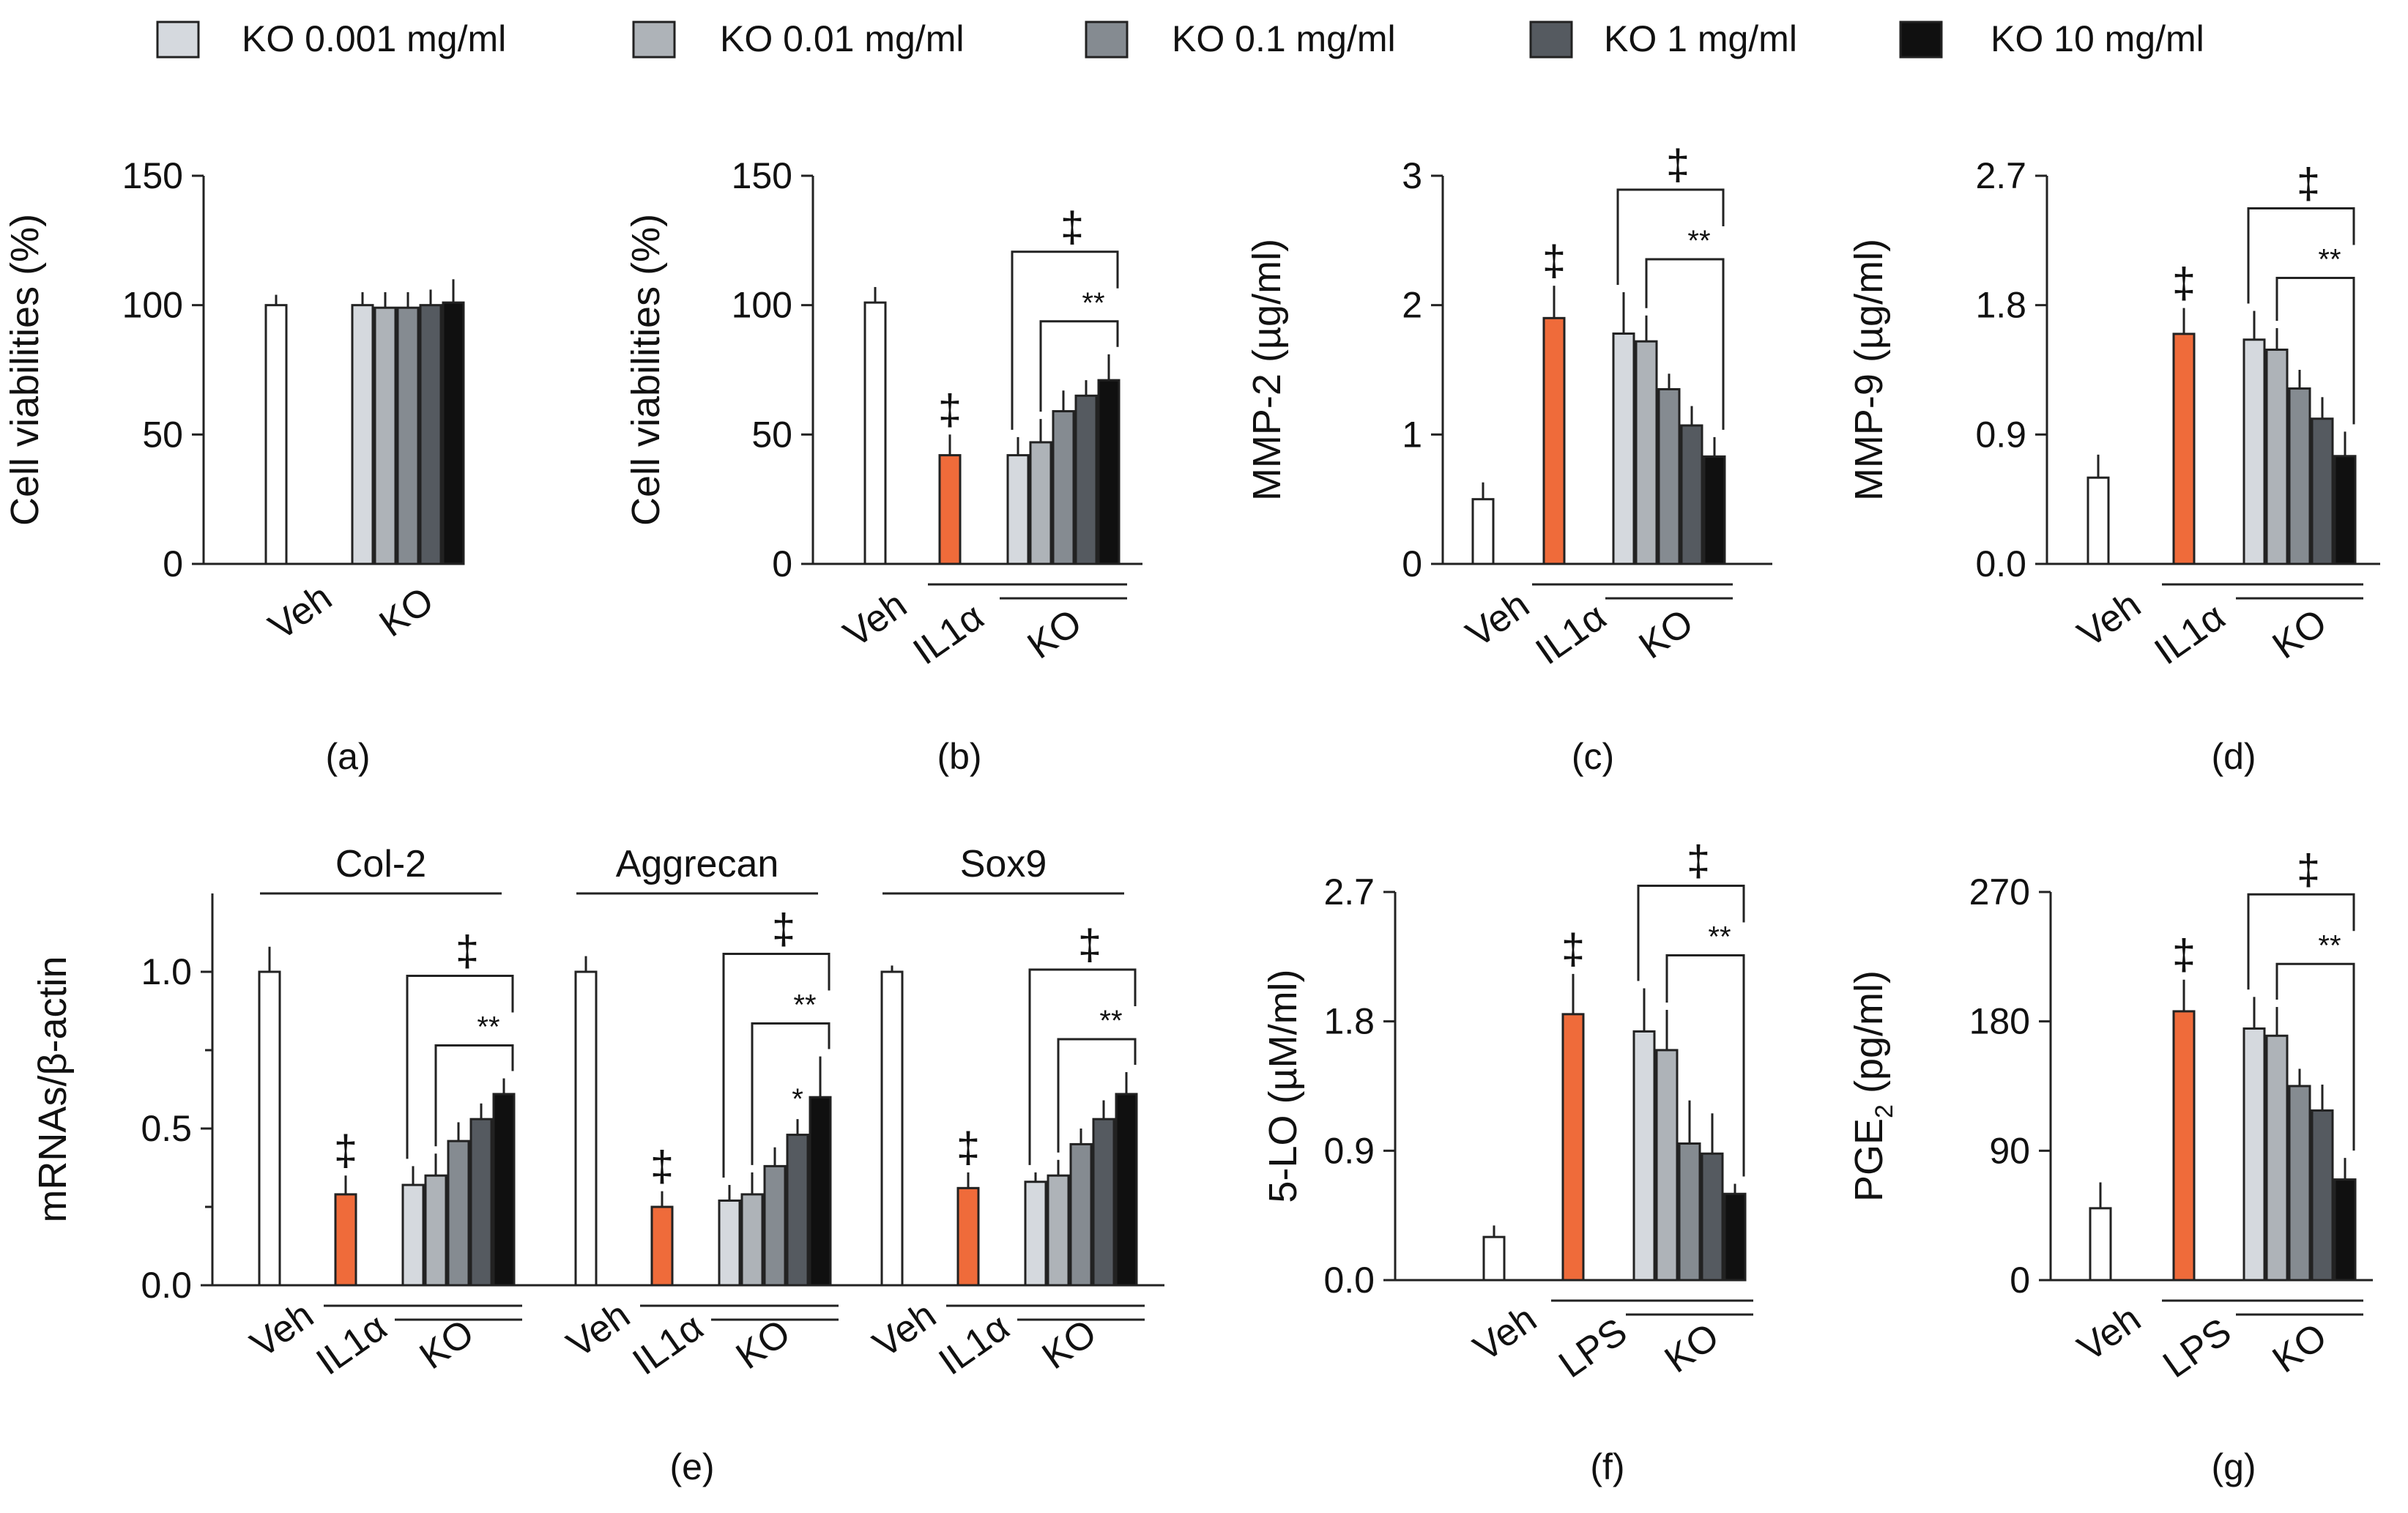 Image resolution: width=2408 pixels, height=1513 pixels. Describe the element at coordinates (1999, 1022) in the screenshot. I see `y-tick-label: 180` at that location.